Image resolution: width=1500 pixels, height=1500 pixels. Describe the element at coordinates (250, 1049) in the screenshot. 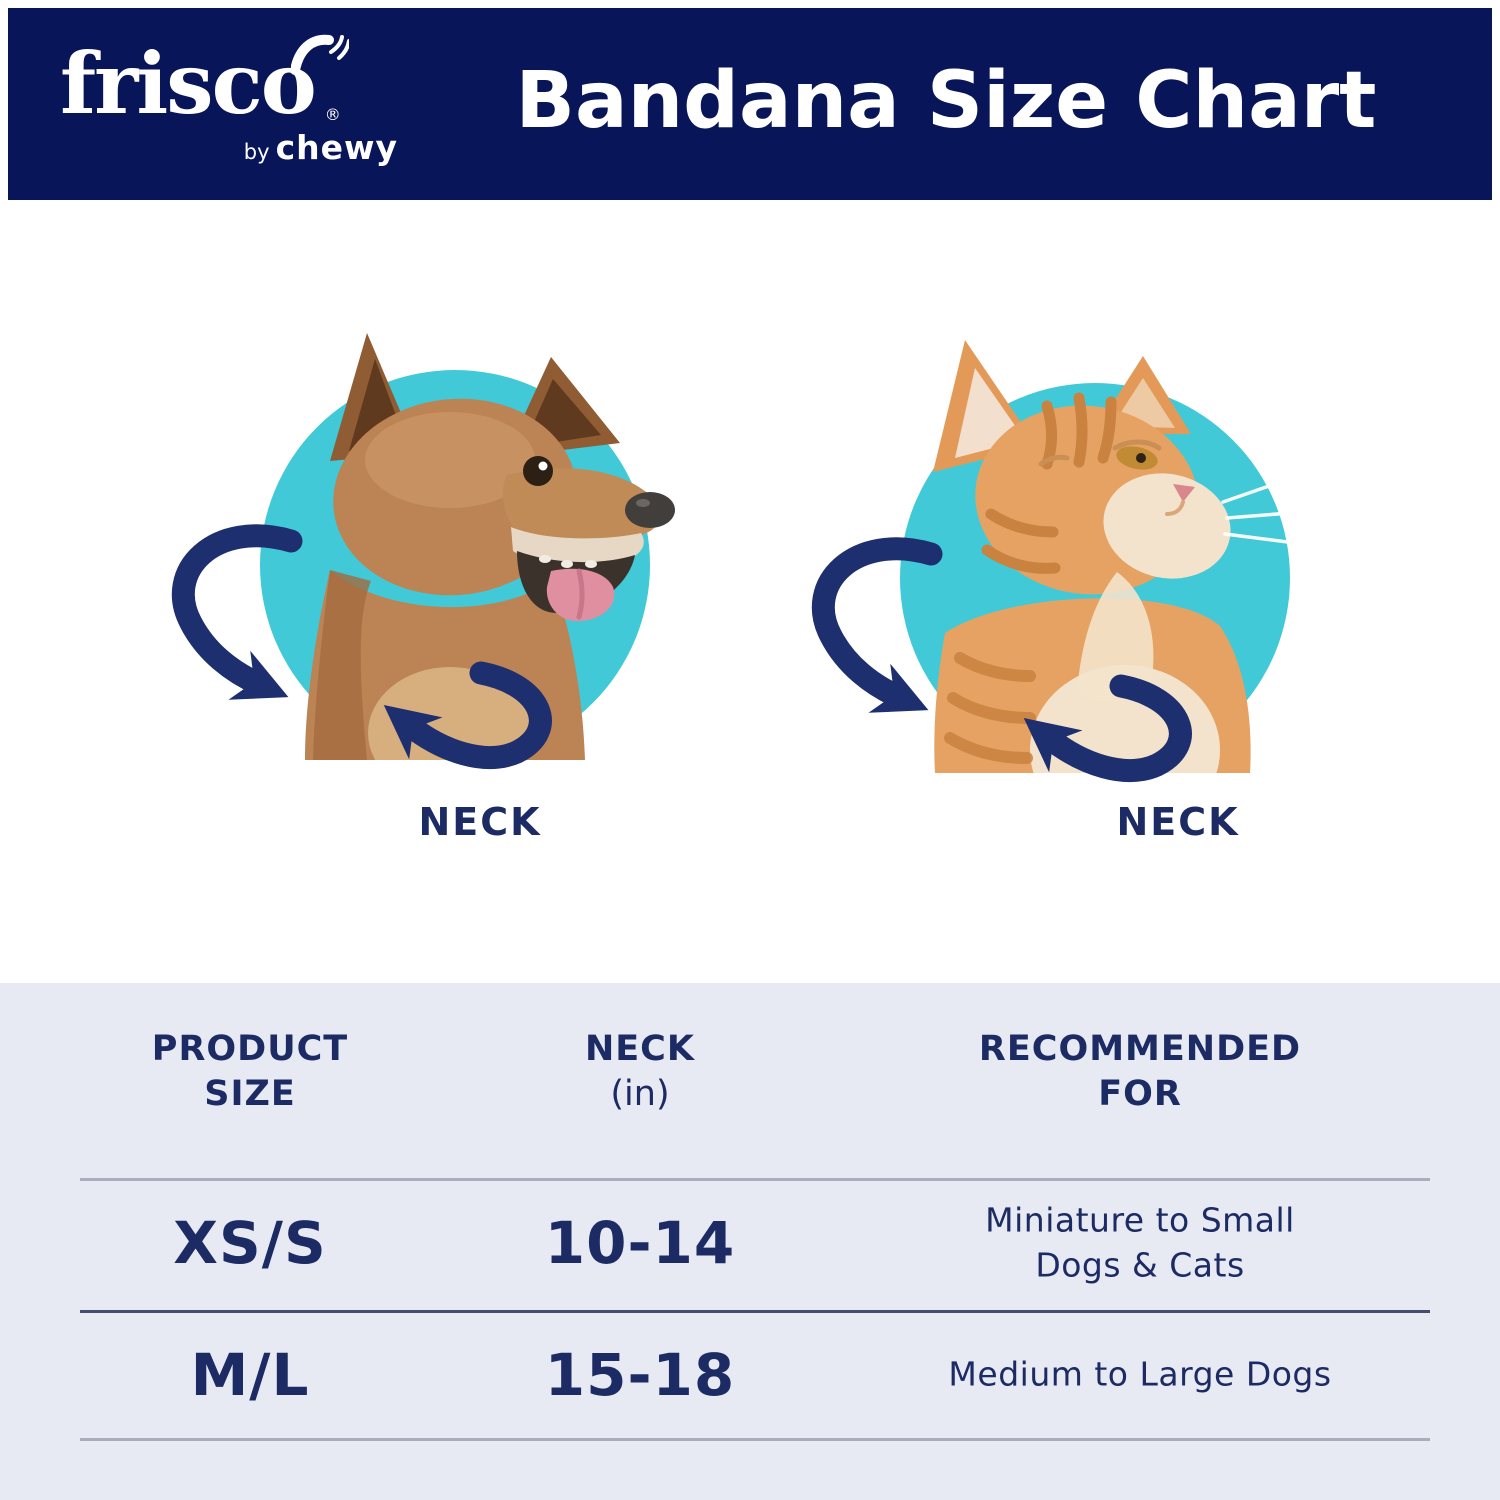

I see `column-header-line: PRODUCT` at that location.